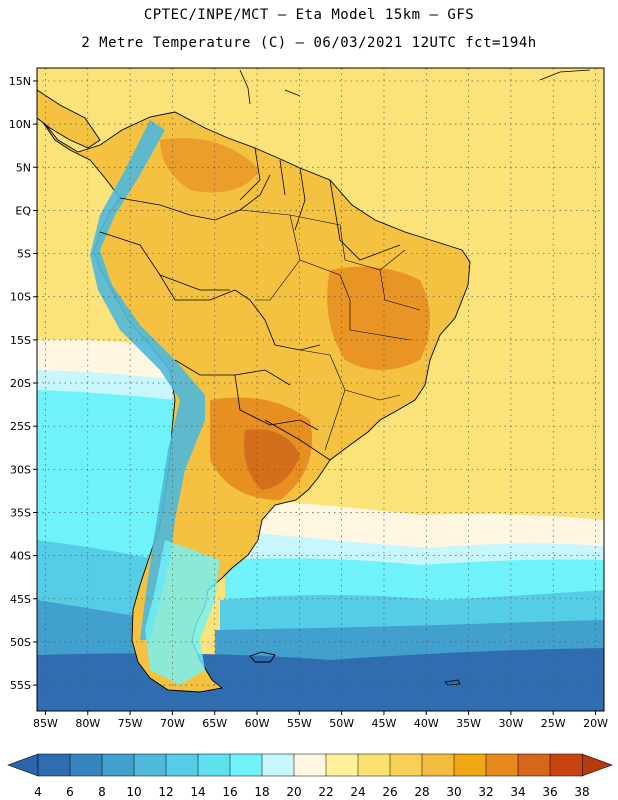 The height and width of the screenshot is (800, 618). What do you see at coordinates (20, 383) in the screenshot?
I see `lat-label: 20S` at bounding box center [20, 383].